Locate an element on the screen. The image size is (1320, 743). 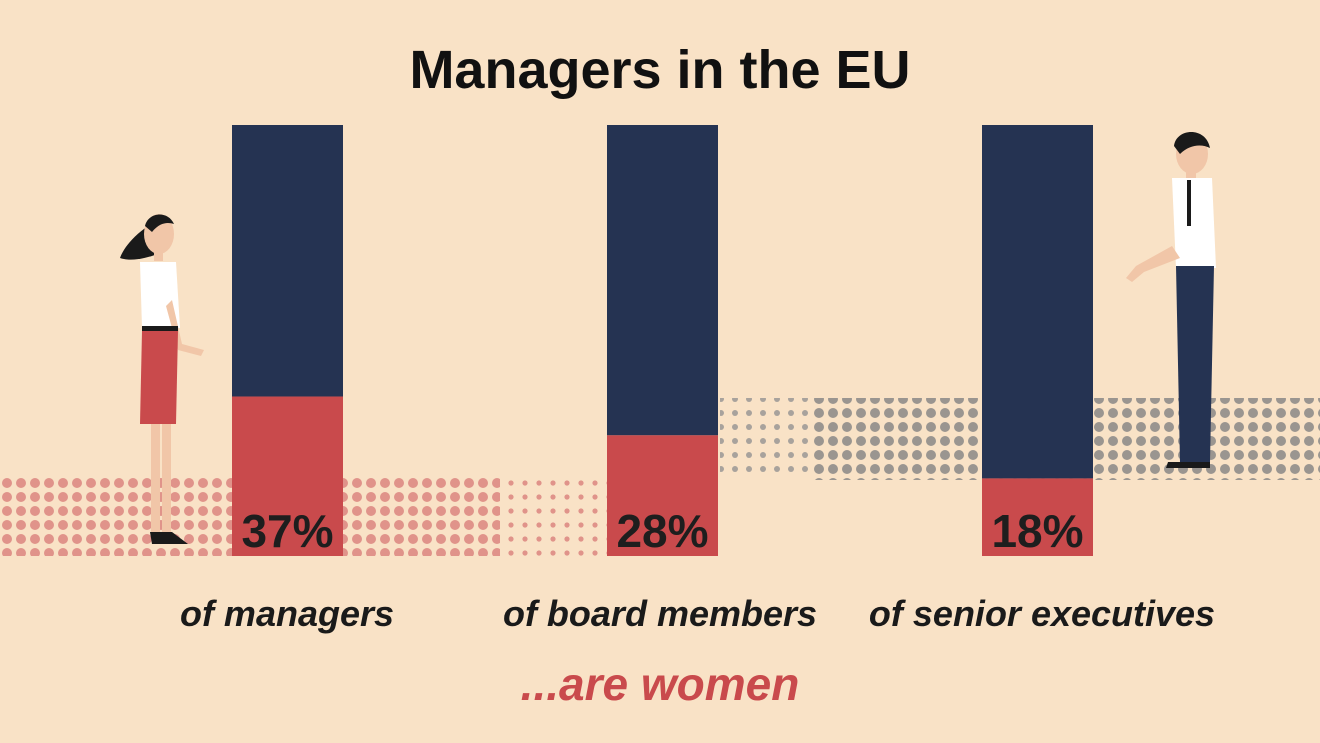
category-label: of senior executives is located at coordinates (1042, 613).